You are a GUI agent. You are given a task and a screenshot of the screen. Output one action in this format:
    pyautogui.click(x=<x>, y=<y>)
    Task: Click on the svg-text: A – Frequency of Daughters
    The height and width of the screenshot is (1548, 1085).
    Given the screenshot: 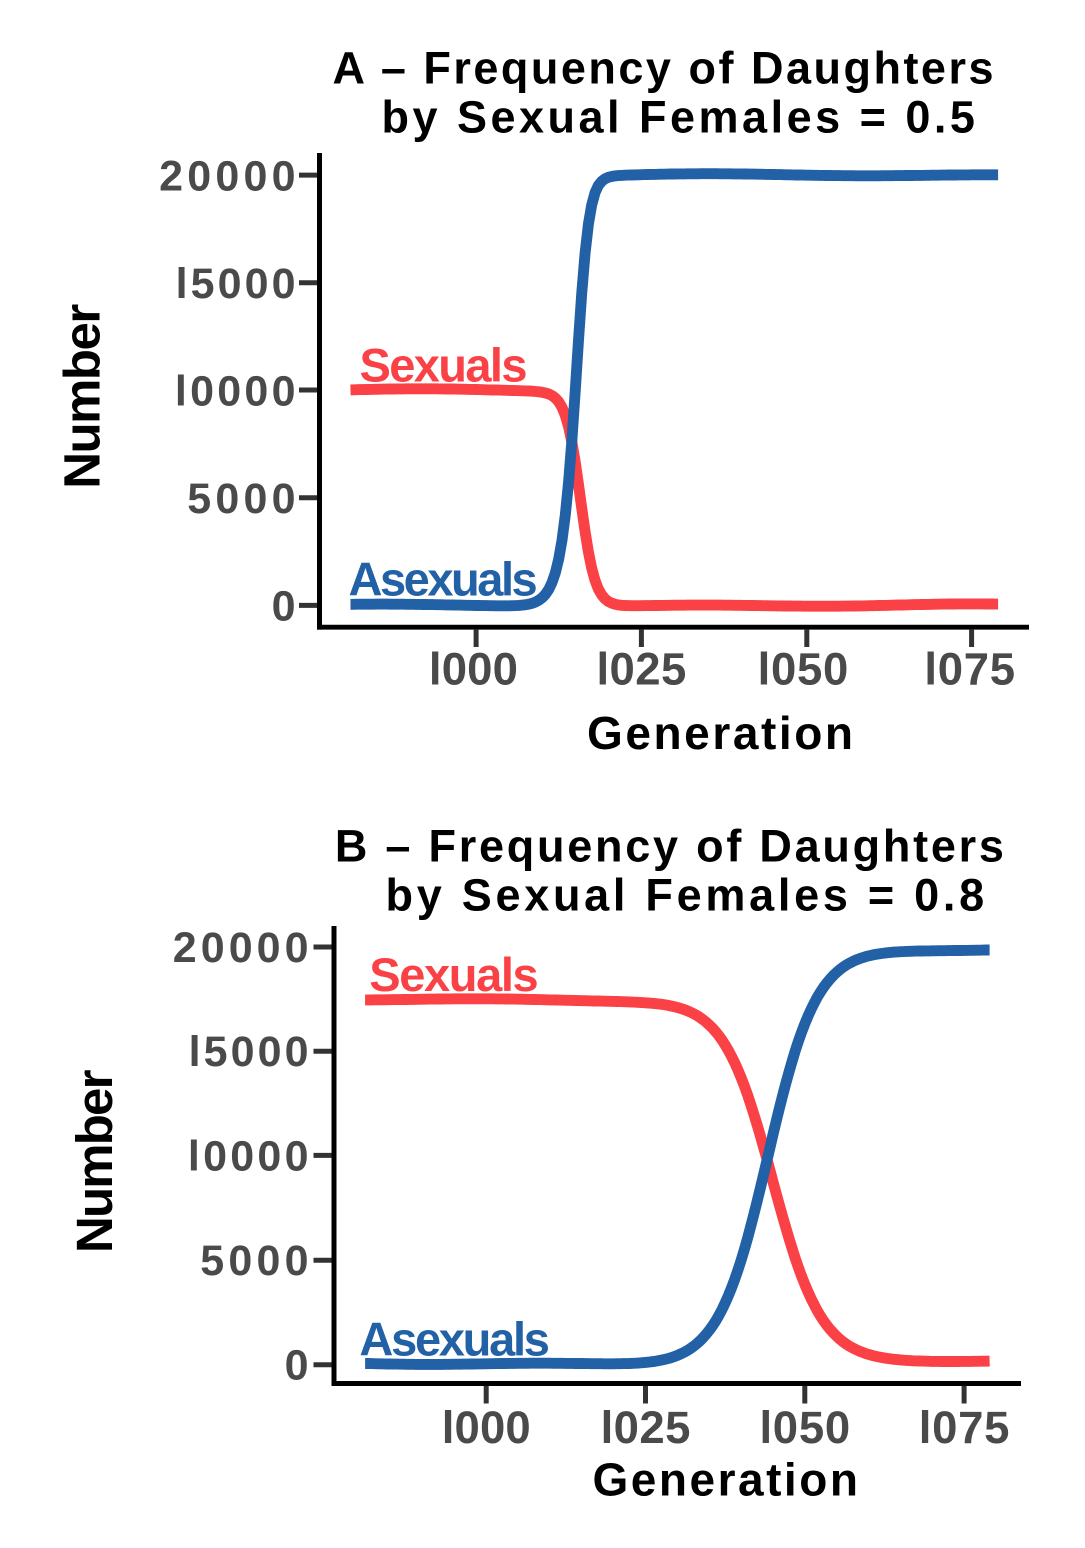 What is the action you would take?
    pyautogui.click(x=663, y=68)
    